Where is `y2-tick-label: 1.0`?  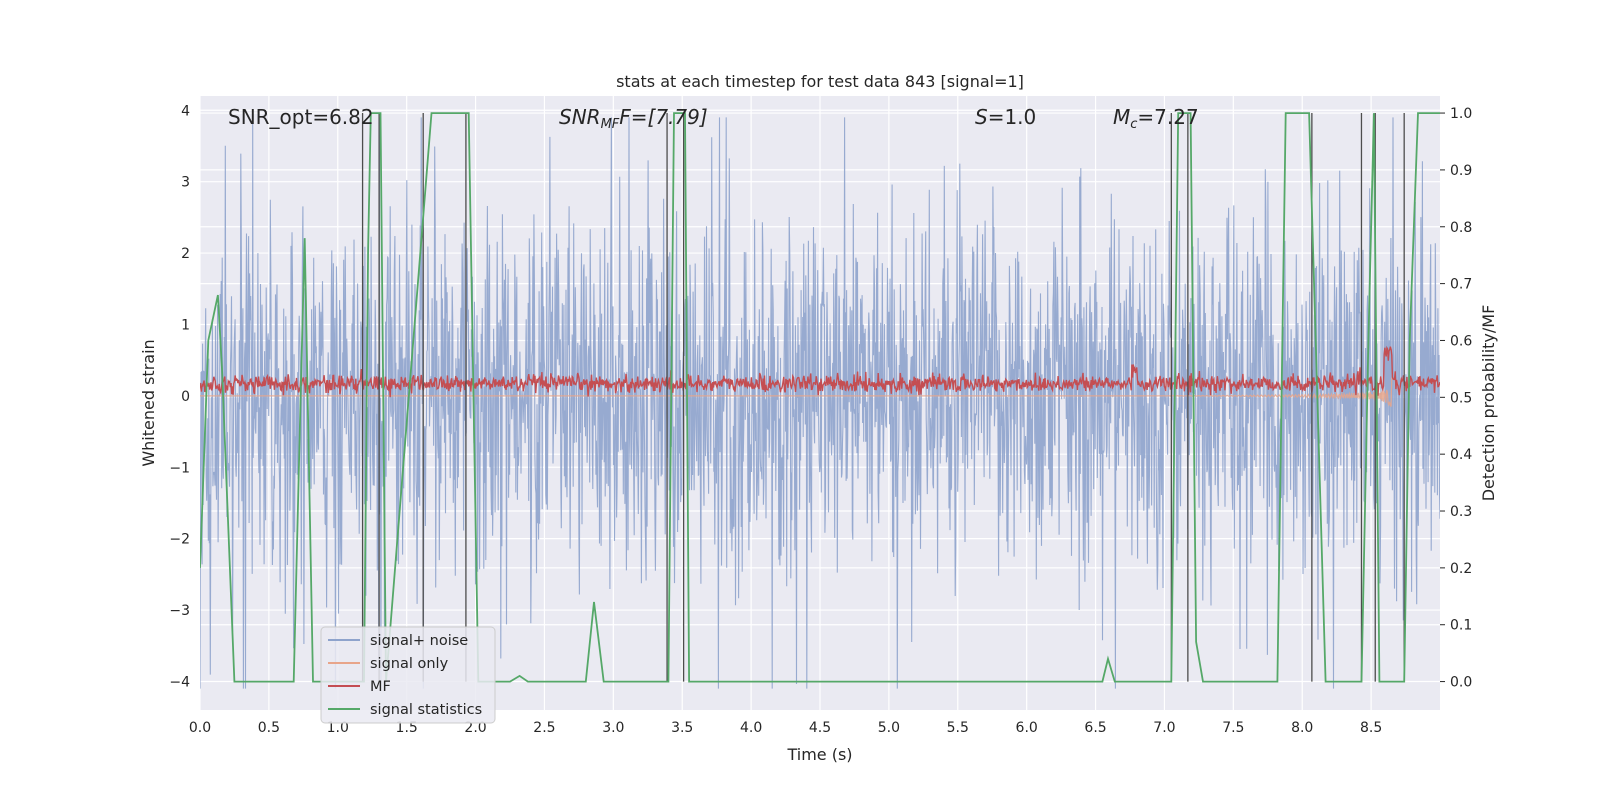 y2-tick-label: 1.0 is located at coordinates (1461, 114).